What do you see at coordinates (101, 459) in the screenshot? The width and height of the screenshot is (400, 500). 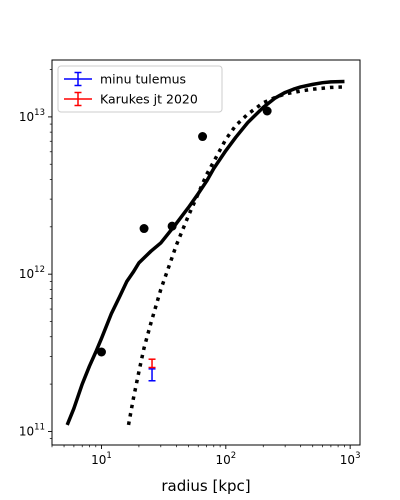 I see `x-tick-label: 10¹` at bounding box center [101, 459].